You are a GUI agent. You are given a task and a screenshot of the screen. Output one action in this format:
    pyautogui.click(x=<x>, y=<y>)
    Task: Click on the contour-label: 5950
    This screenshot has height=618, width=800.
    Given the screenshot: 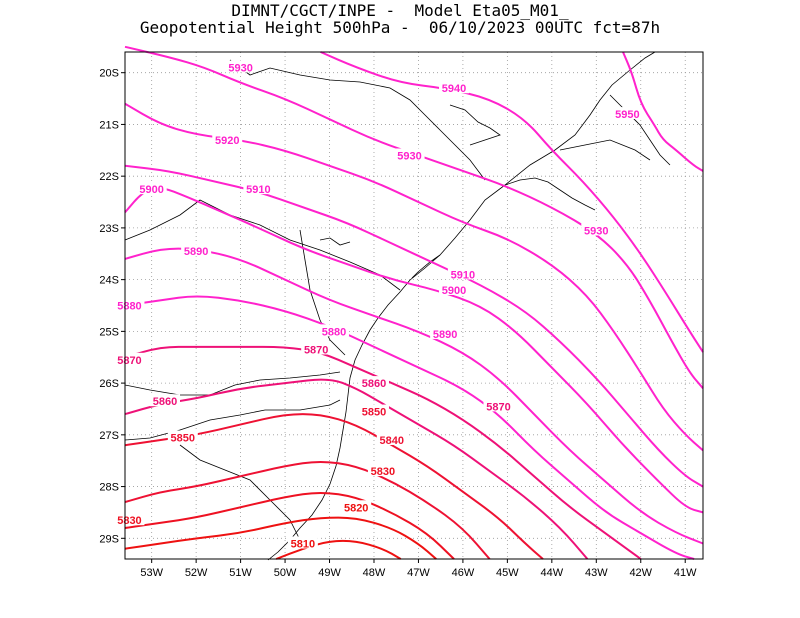 What is the action you would take?
    pyautogui.click(x=627, y=115)
    